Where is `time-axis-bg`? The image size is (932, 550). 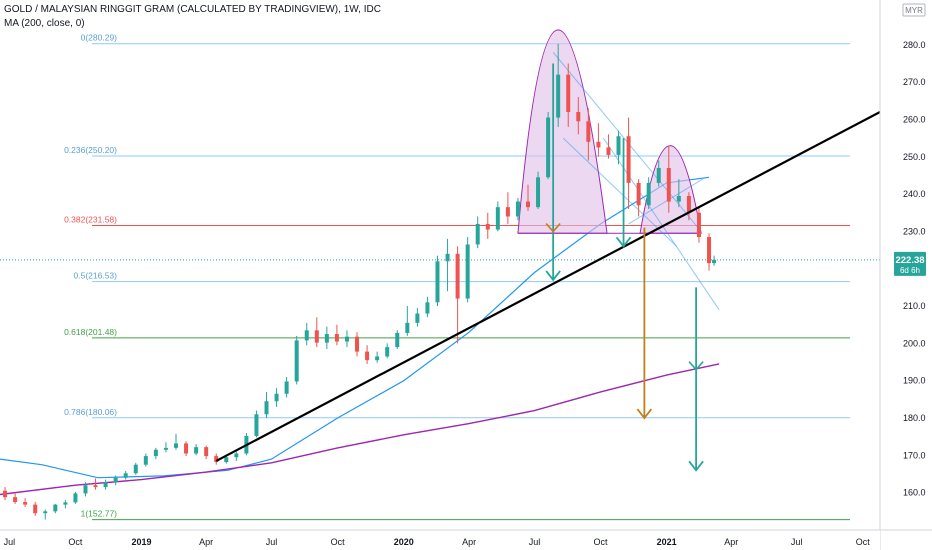 time-axis-bg is located at coordinates (440, 540).